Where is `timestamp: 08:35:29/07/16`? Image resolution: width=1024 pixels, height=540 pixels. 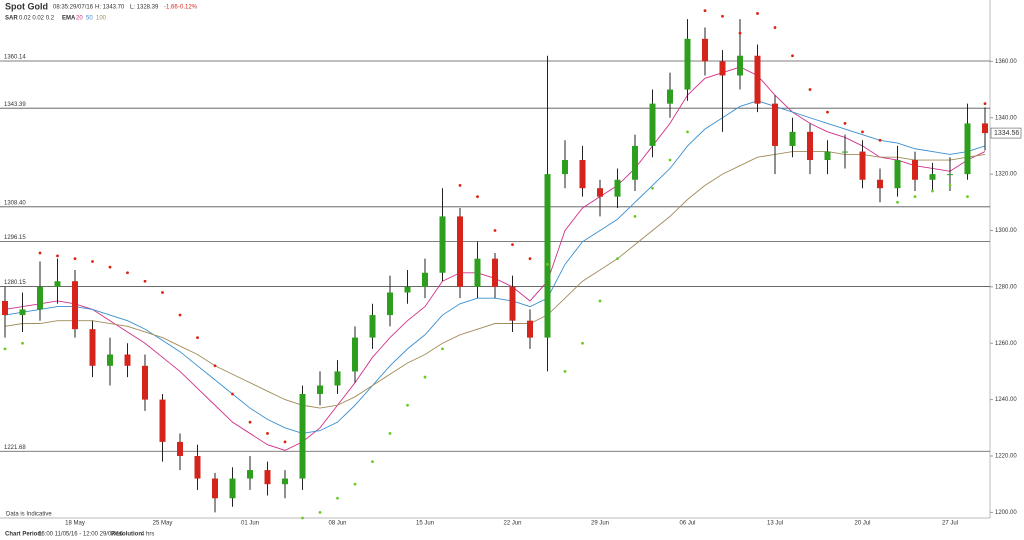 timestamp: 08:35:29/07/16 is located at coordinates (73, 8).